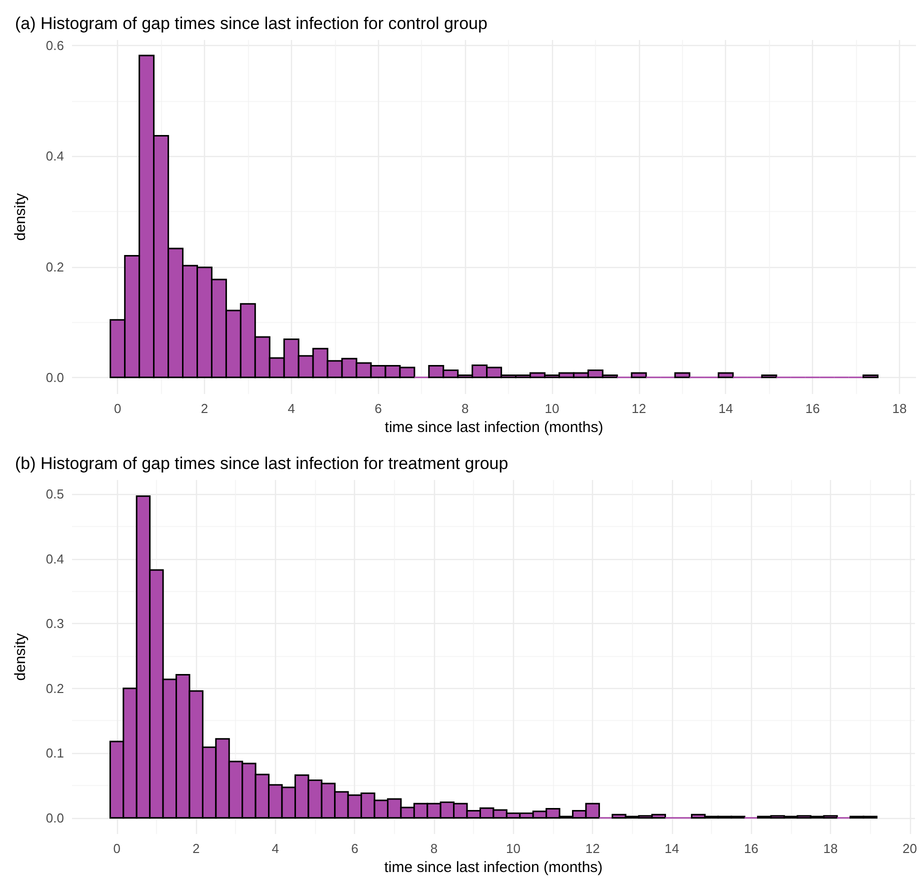 The height and width of the screenshot is (880, 920). Describe the element at coordinates (55, 624) in the screenshot. I see `y-tick-label: 0.3` at that location.